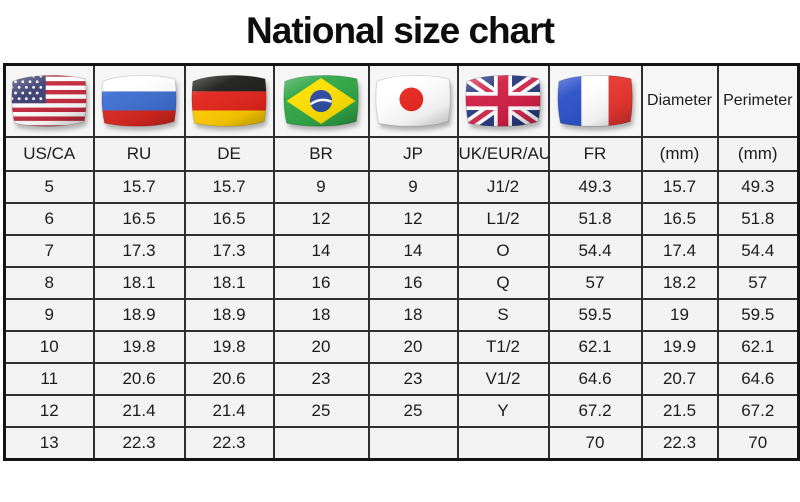 The height and width of the screenshot is (502, 800). What do you see at coordinates (503, 283) in the screenshot?
I see `size-cell: Q` at bounding box center [503, 283].